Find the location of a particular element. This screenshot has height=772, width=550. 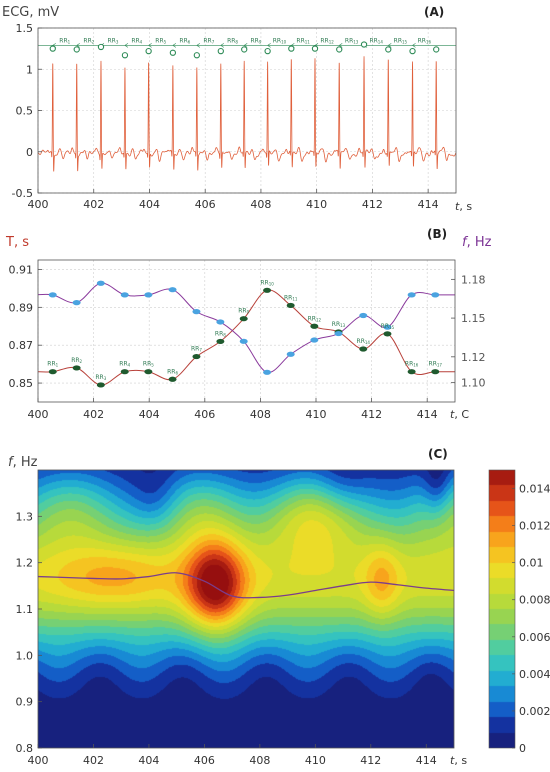

xtick-label: 400 is located at coordinates (38, 414).